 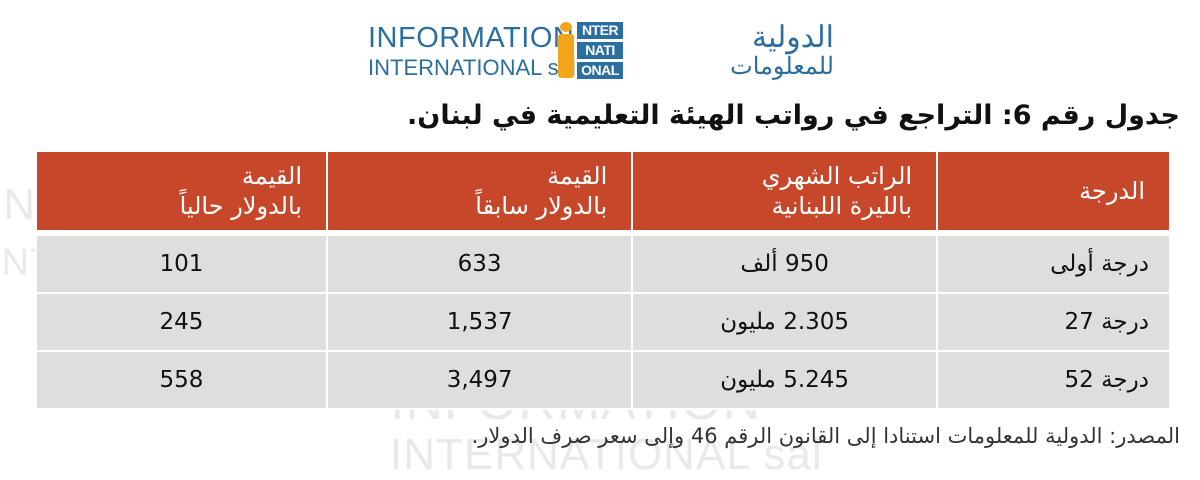 What do you see at coordinates (1053, 191) in the screenshot?
I see `header-grade: الدرجة` at bounding box center [1053, 191].